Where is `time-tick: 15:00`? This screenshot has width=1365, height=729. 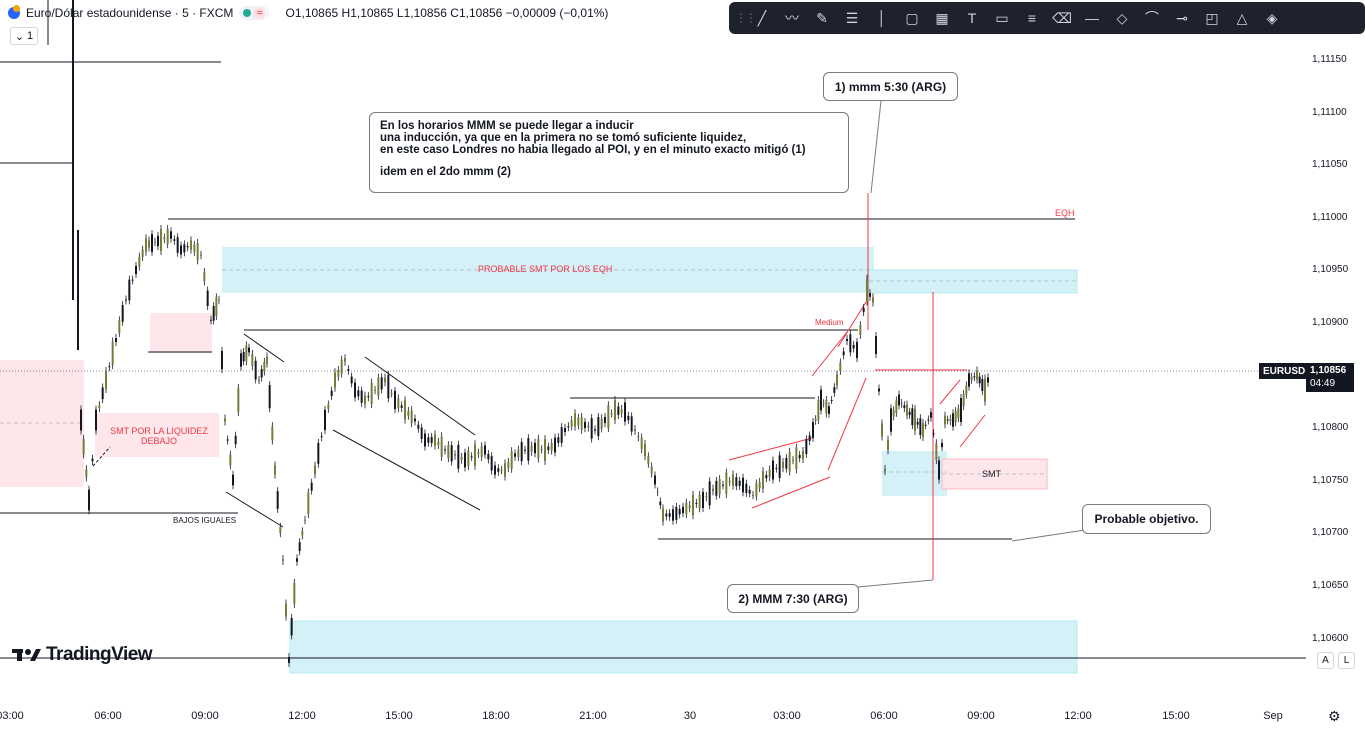 time-tick: 15:00 is located at coordinates (1176, 716).